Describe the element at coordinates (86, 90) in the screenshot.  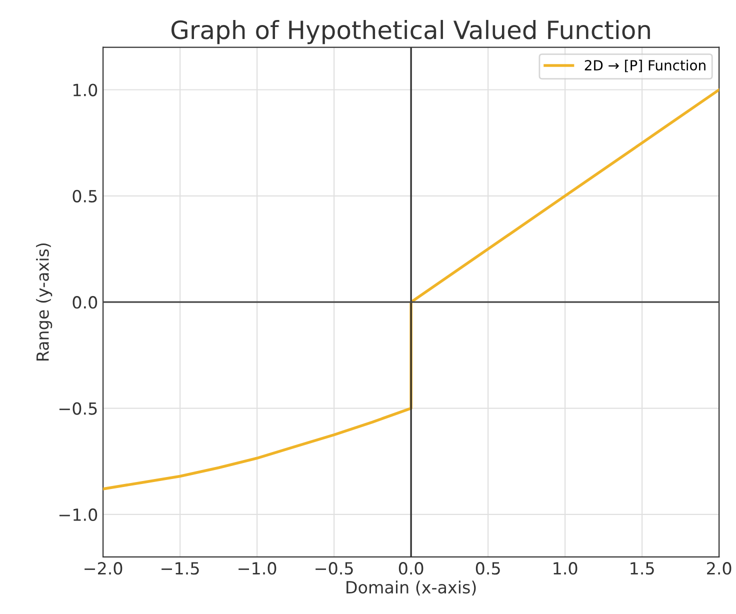
I see `y-tick-label: 1.0` at that location.